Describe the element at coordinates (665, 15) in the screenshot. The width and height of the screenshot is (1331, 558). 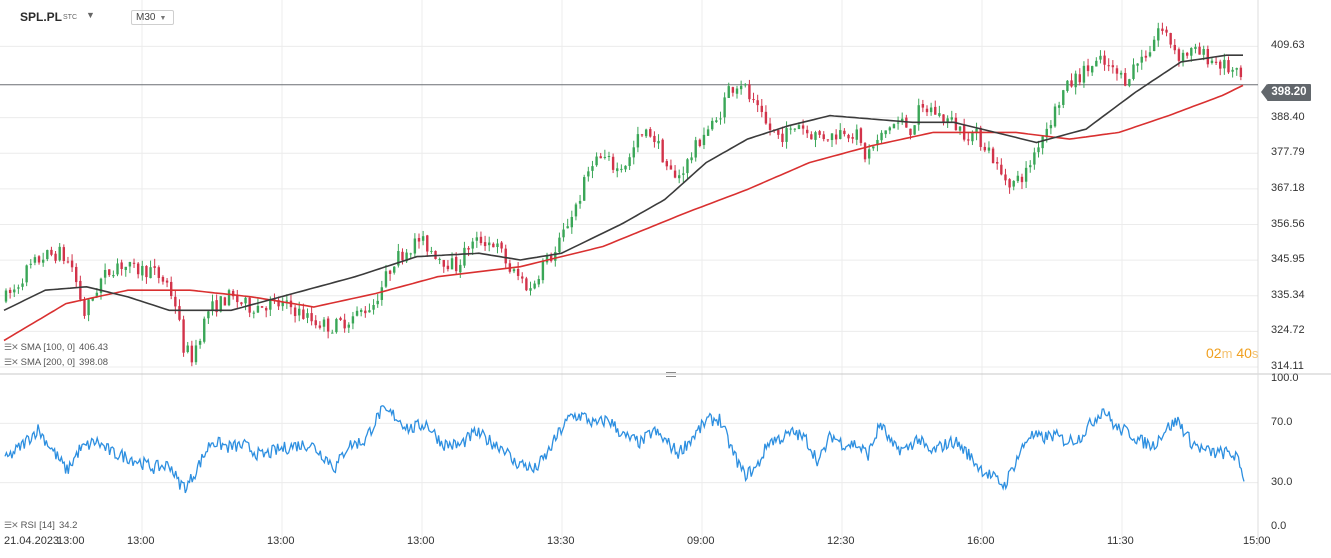
I see `chart-toolbar: SPL.PL STC ▼ M30 ▼` at that location.